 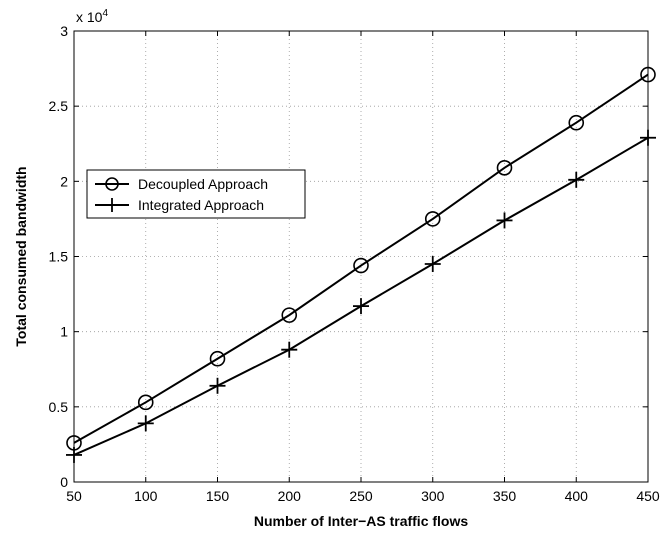 I want to click on y-axis-scale-exponent: 4, so click(x=105, y=13).